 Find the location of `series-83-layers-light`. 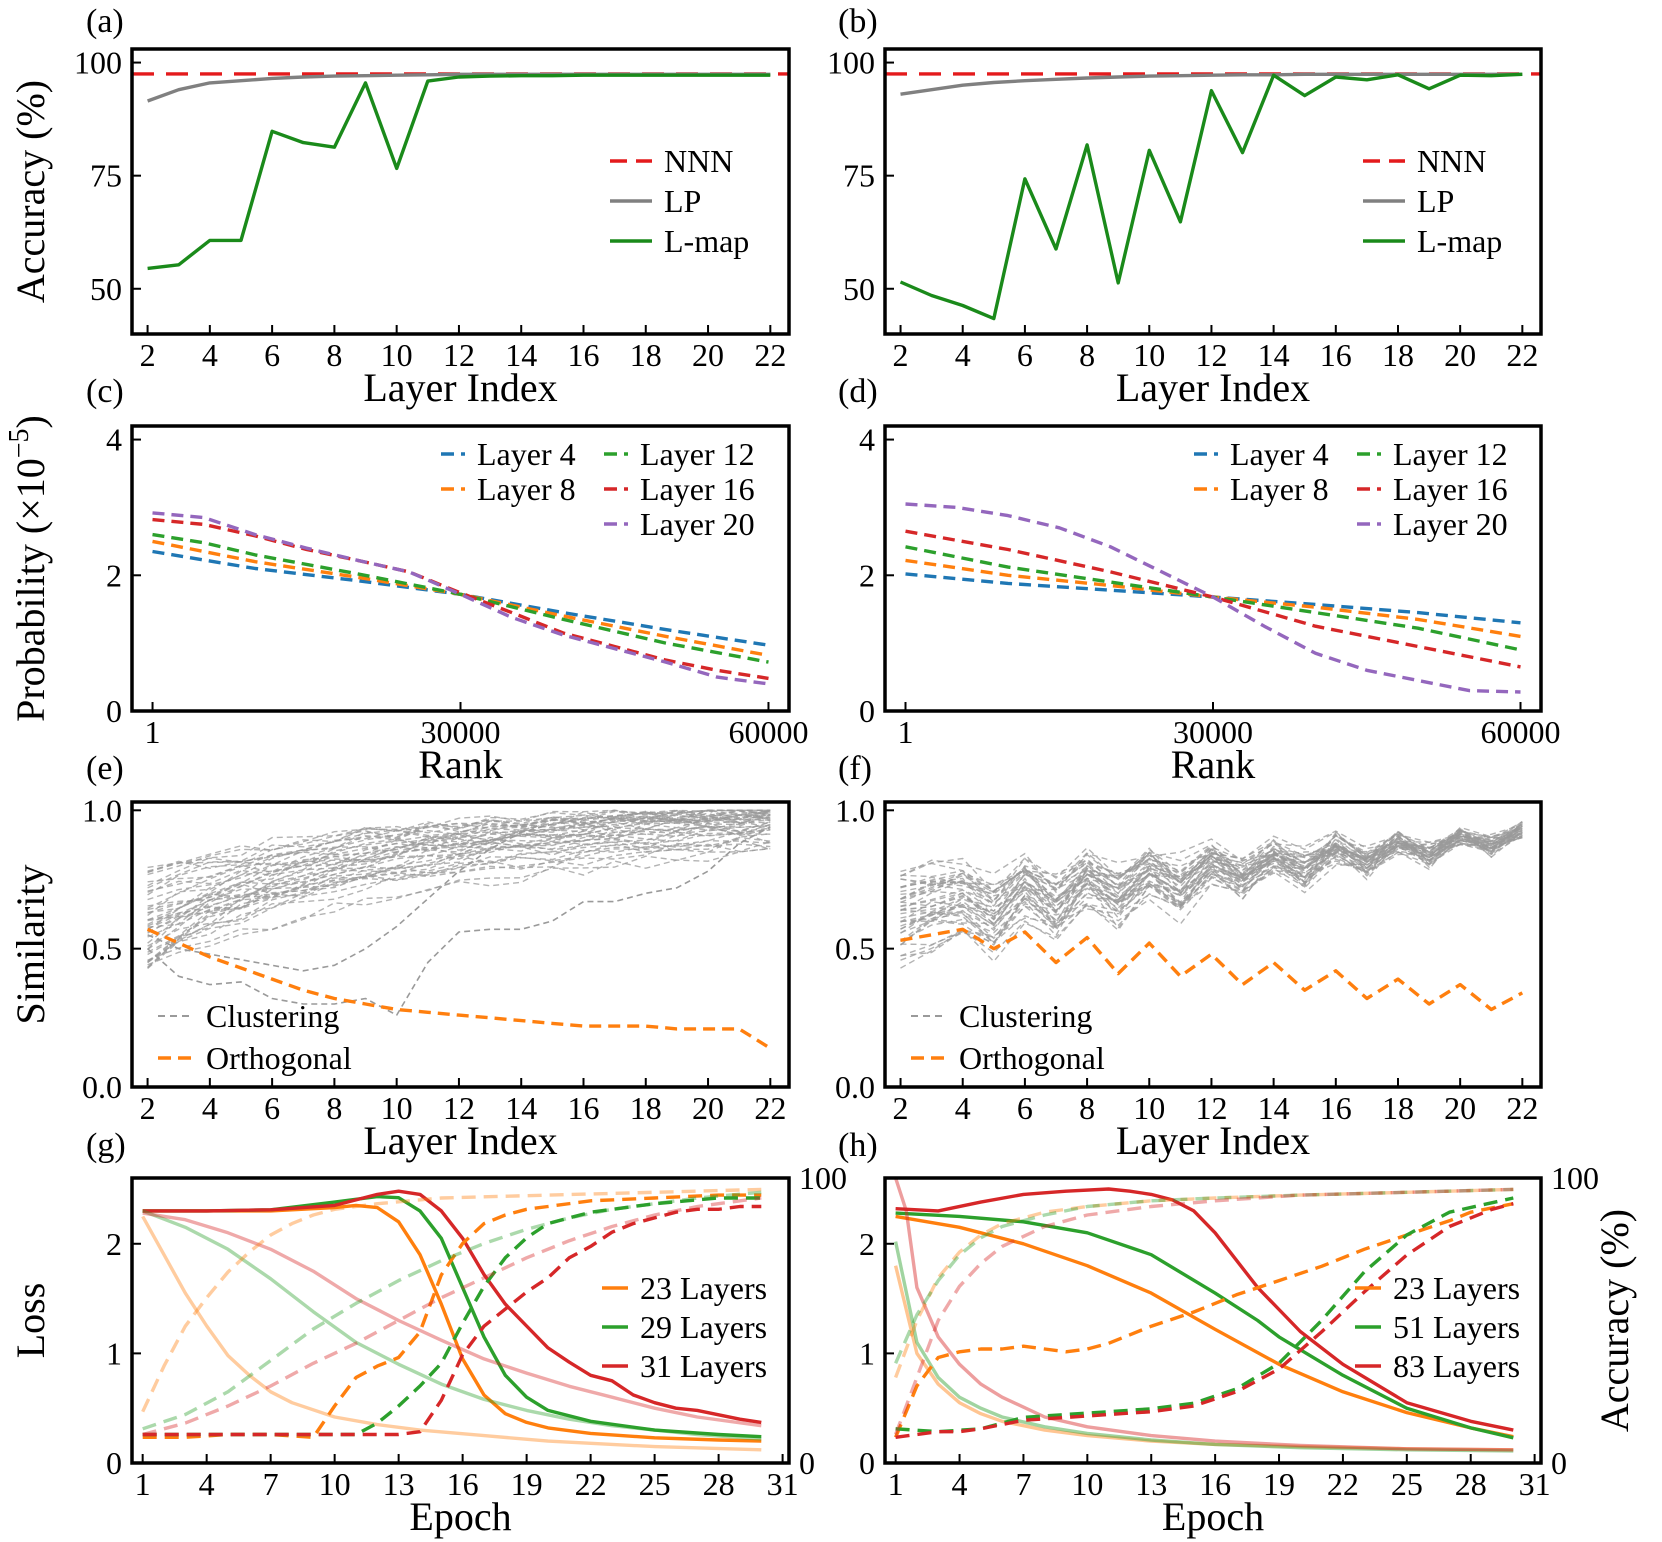

series-83-layers-light is located at coordinates (1203, 1315).